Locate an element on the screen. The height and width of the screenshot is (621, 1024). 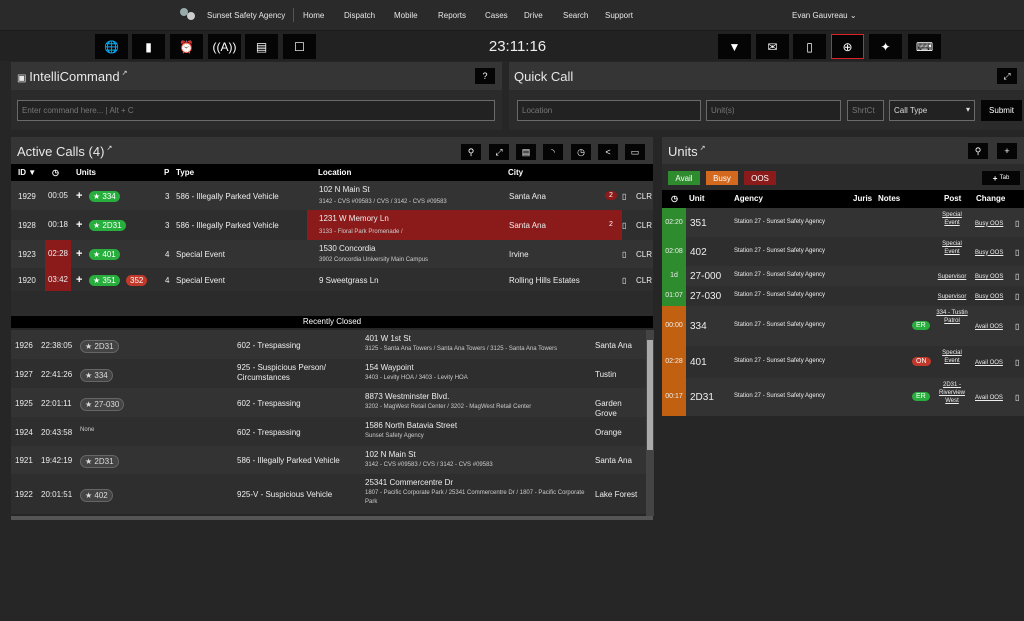
scrollbar is located at coordinates (650, 423).